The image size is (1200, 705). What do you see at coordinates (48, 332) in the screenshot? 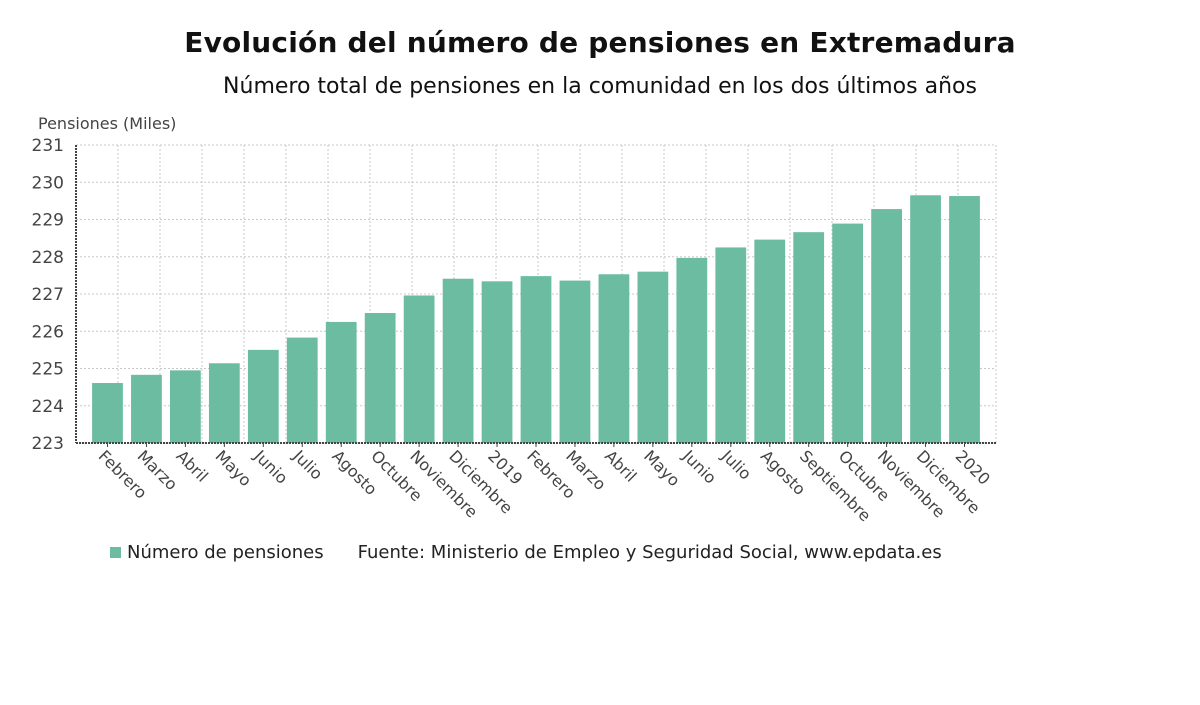
I see `y-tick-label: 226` at bounding box center [48, 332].